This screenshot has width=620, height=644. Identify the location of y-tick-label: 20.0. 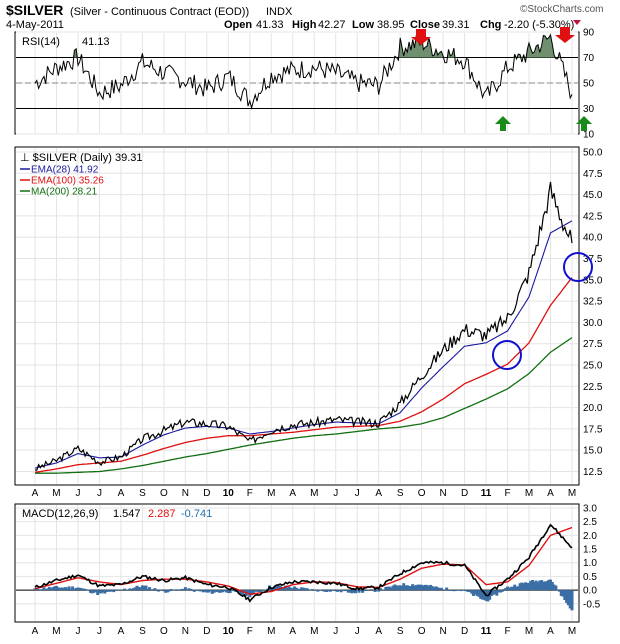
(593, 408).